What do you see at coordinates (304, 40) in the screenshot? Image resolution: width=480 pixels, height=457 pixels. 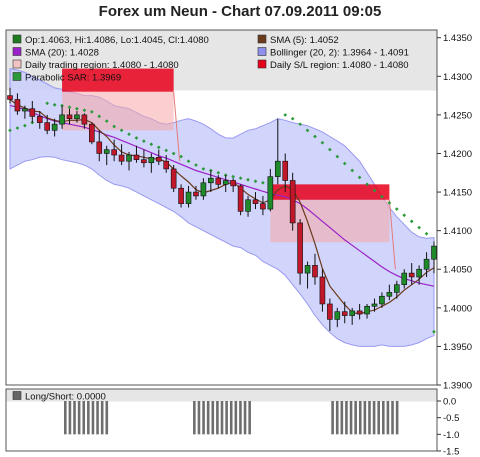 I see `legend-label-1: SMA (5): 1.4052` at bounding box center [304, 40].